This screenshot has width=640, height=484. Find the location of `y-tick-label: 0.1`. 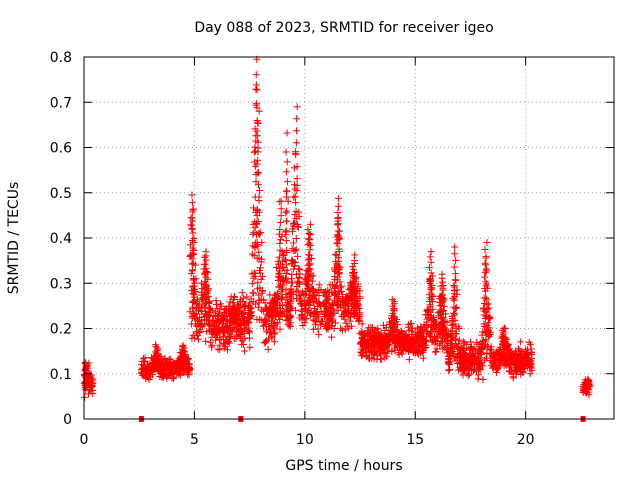

y-tick-label: 0.1 is located at coordinates (61, 375).